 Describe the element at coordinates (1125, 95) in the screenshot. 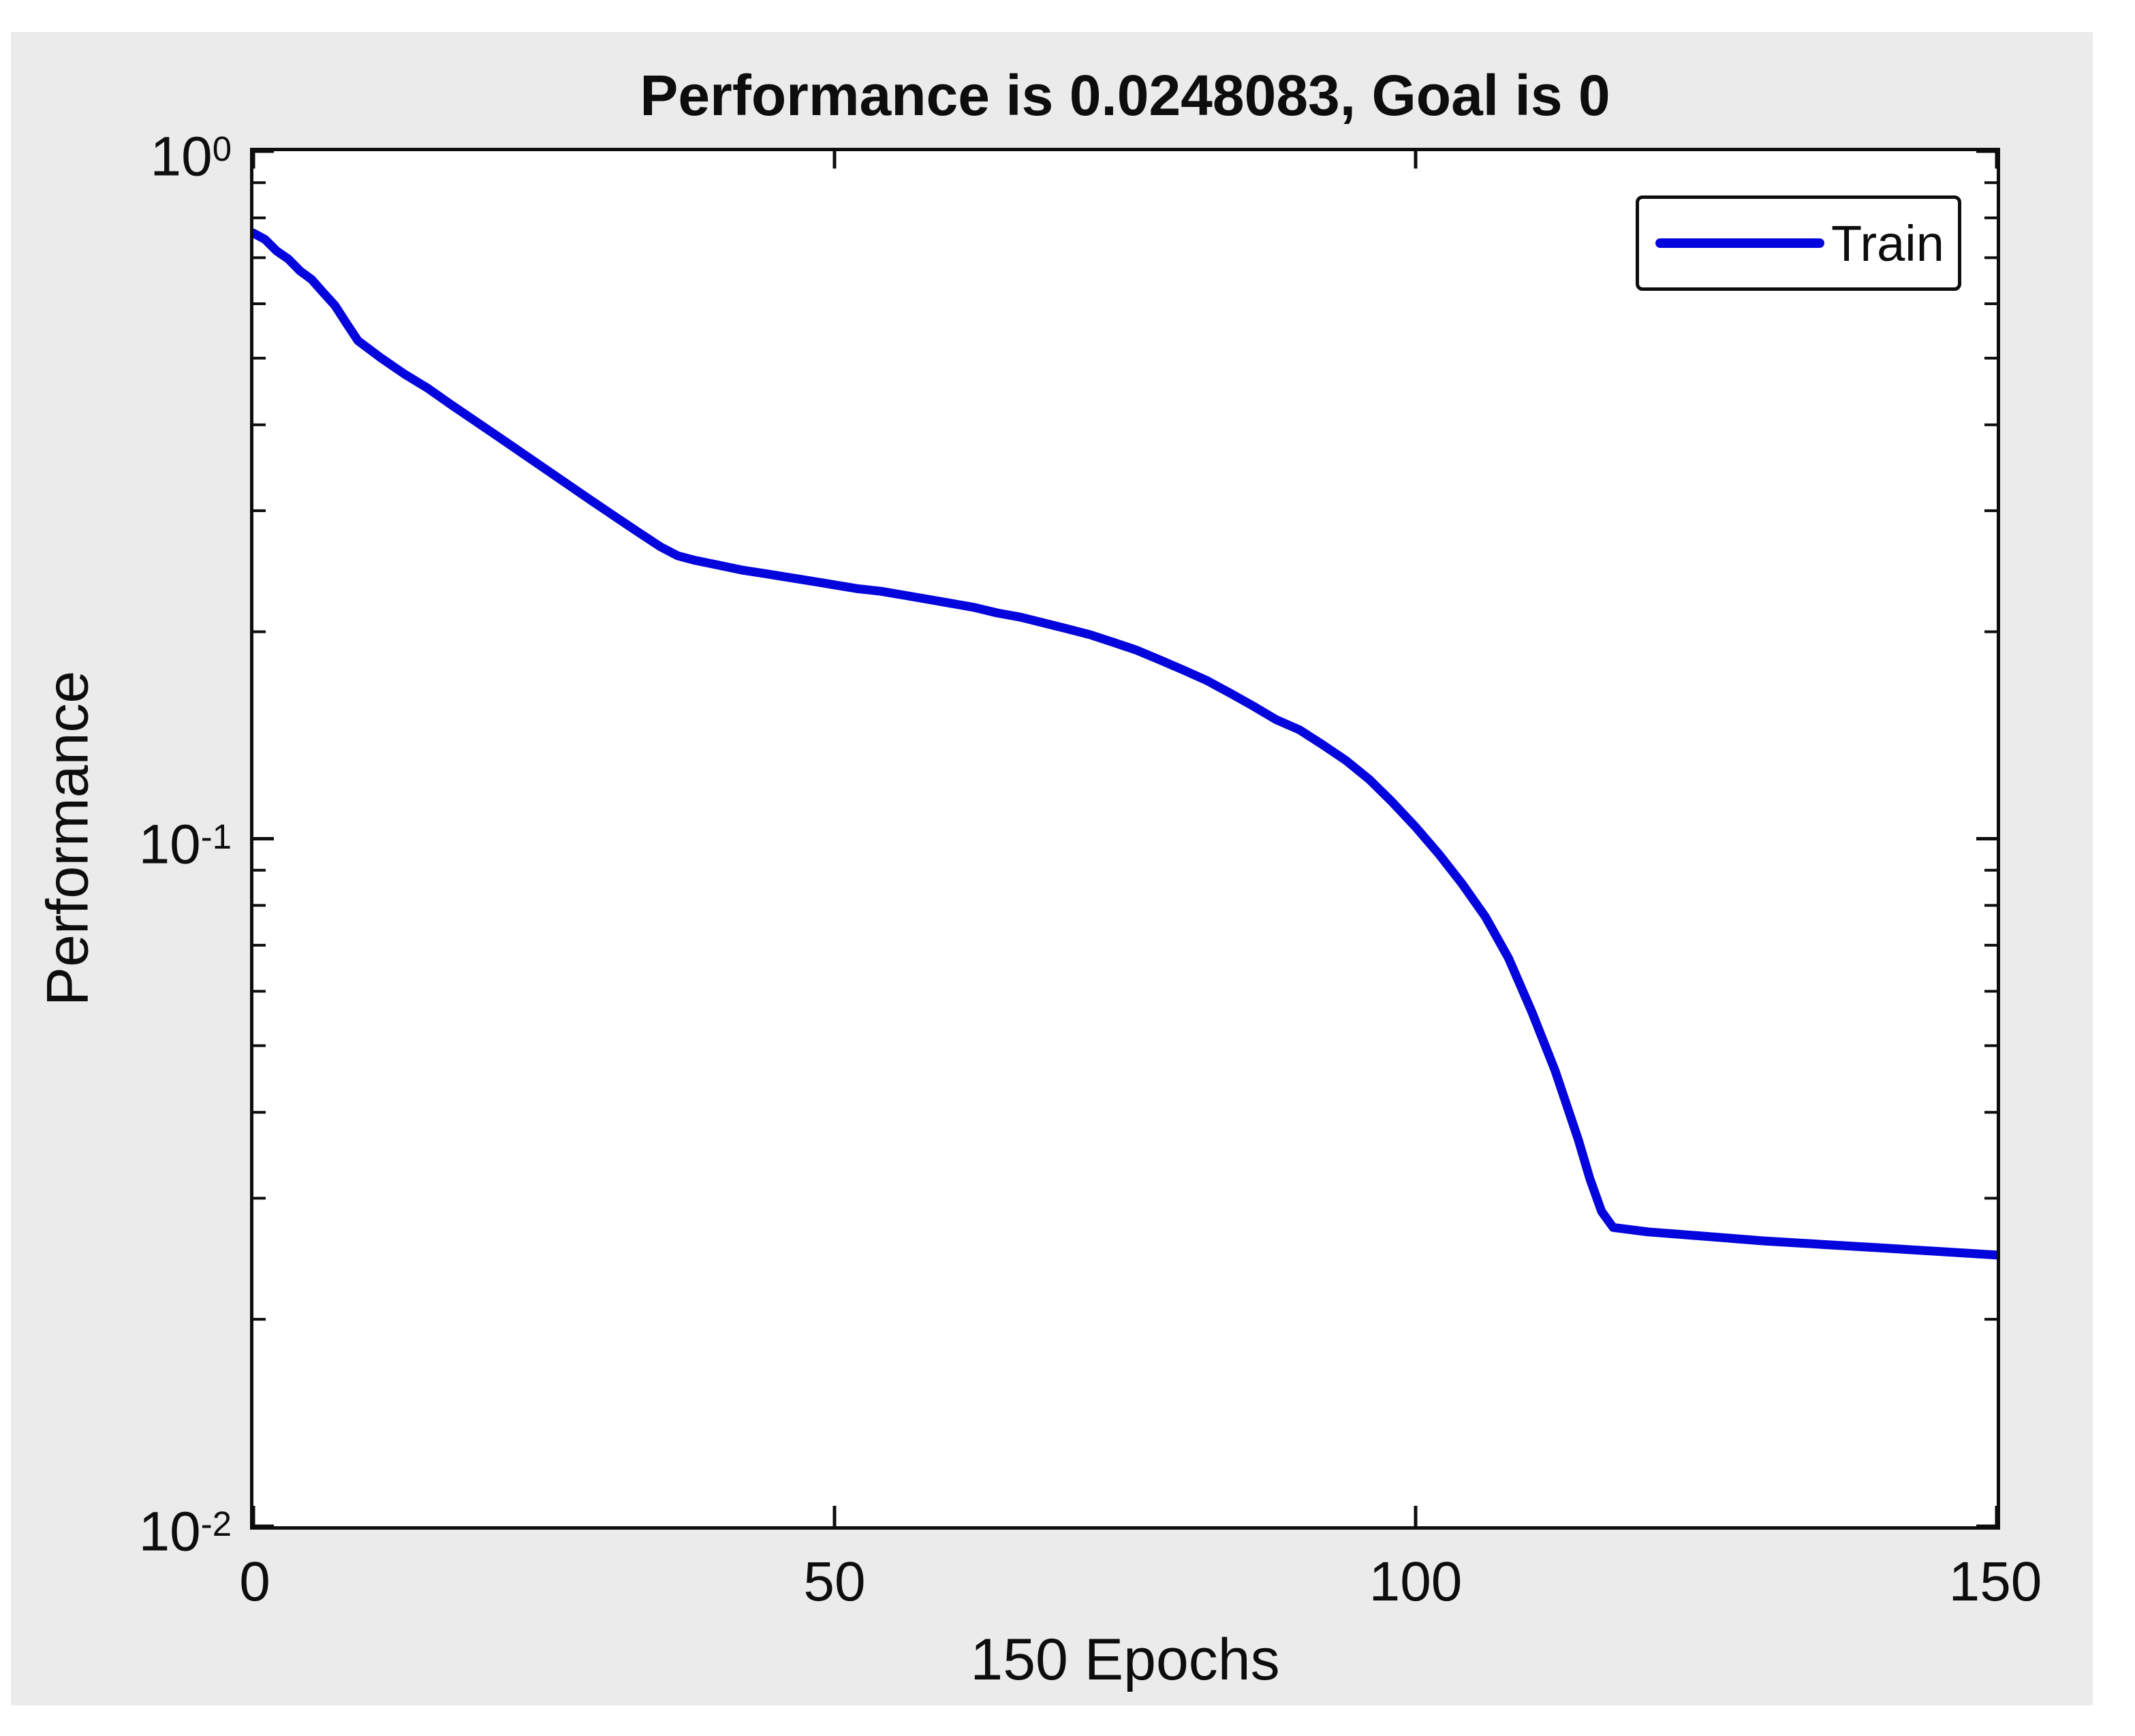

I see `page-title: Performance is 0.0248083, Goal is 0` at that location.